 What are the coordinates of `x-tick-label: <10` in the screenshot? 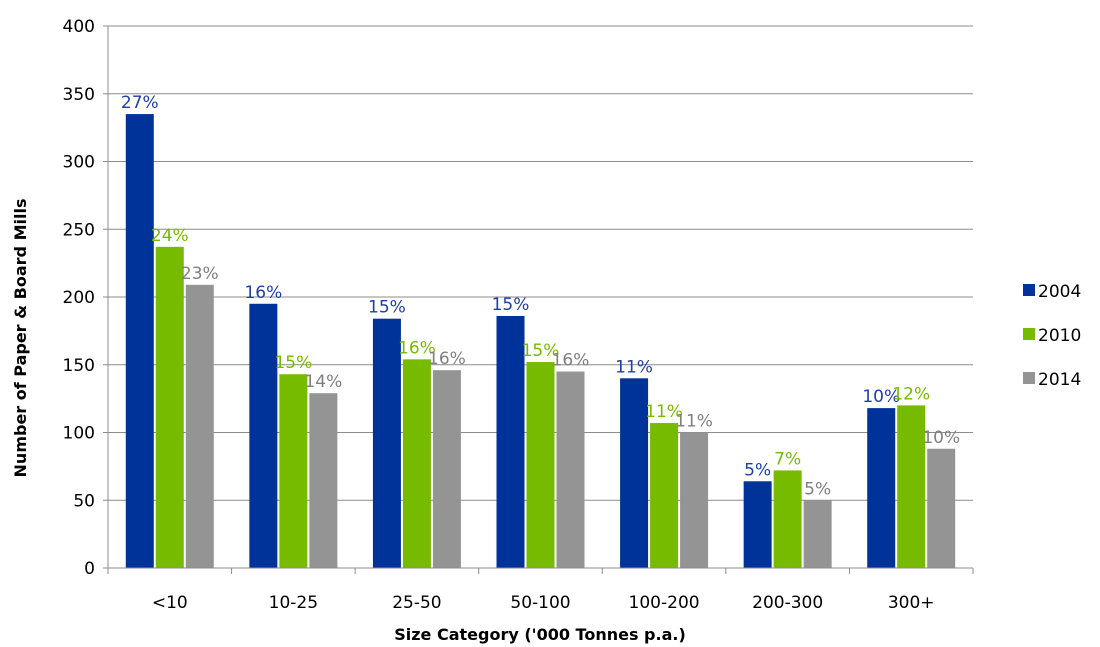 It's located at (170, 603).